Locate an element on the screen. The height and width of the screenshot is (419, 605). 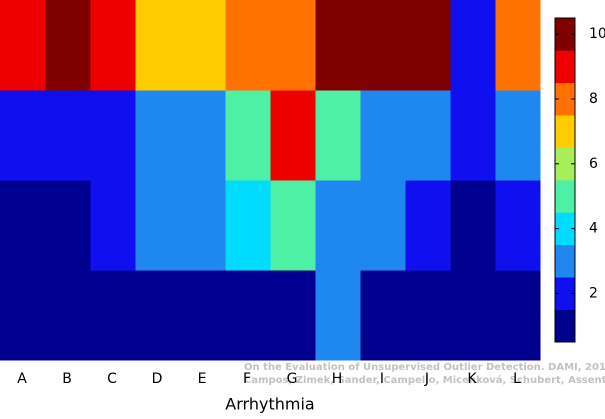
colorbar-tick-label: 6 is located at coordinates (593, 164).